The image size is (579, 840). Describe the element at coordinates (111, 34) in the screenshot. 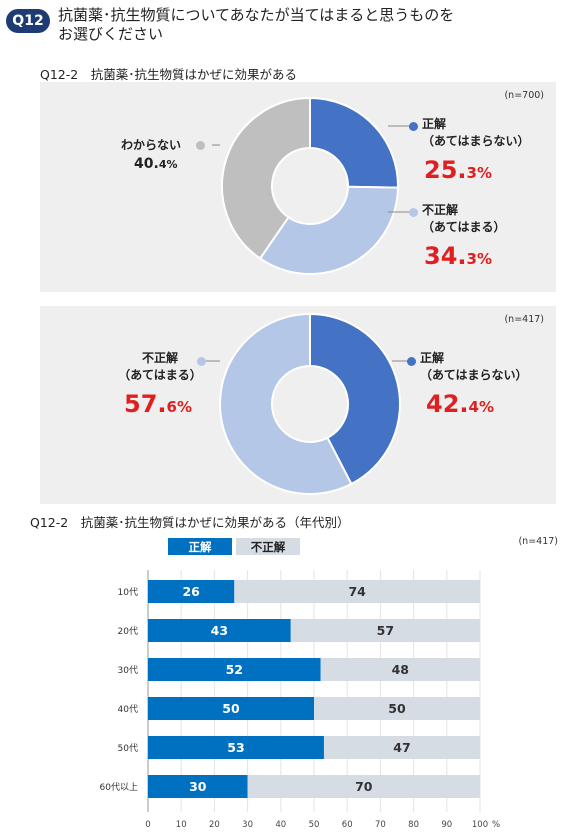

I see `question-line-2: お選びください` at that location.